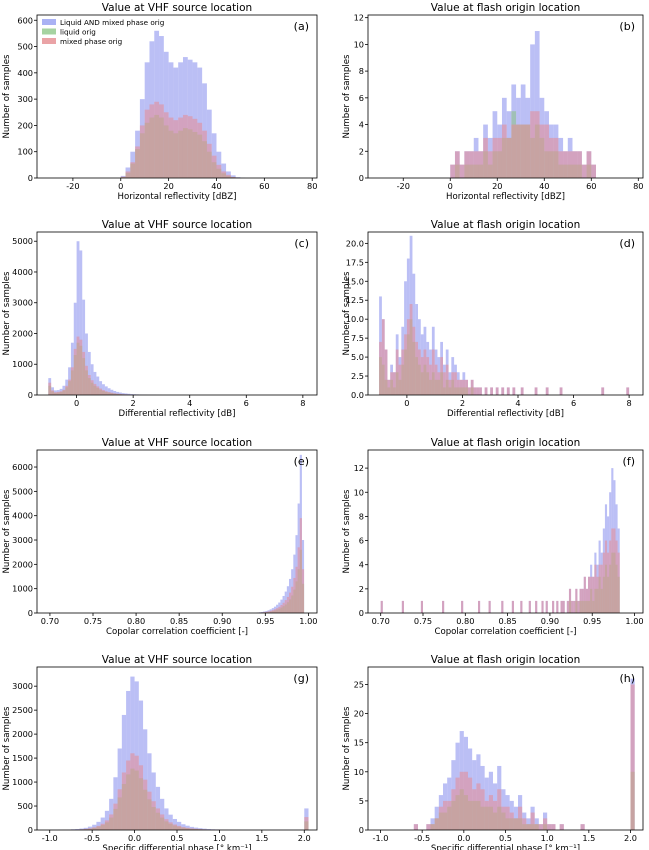  What do you see at coordinates (25, 47) in the screenshot?
I see `y-tick-label: 500` at bounding box center [25, 47].